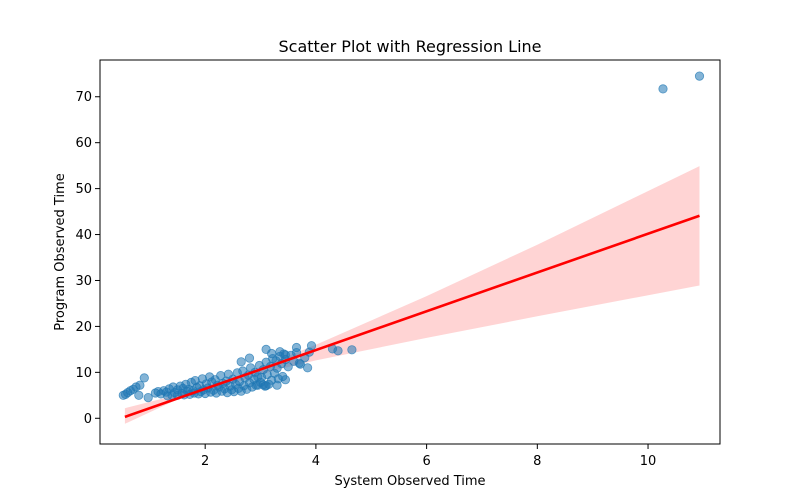 The width and height of the screenshot is (800, 500). I want to click on x-tick-label: 10, so click(648, 461).